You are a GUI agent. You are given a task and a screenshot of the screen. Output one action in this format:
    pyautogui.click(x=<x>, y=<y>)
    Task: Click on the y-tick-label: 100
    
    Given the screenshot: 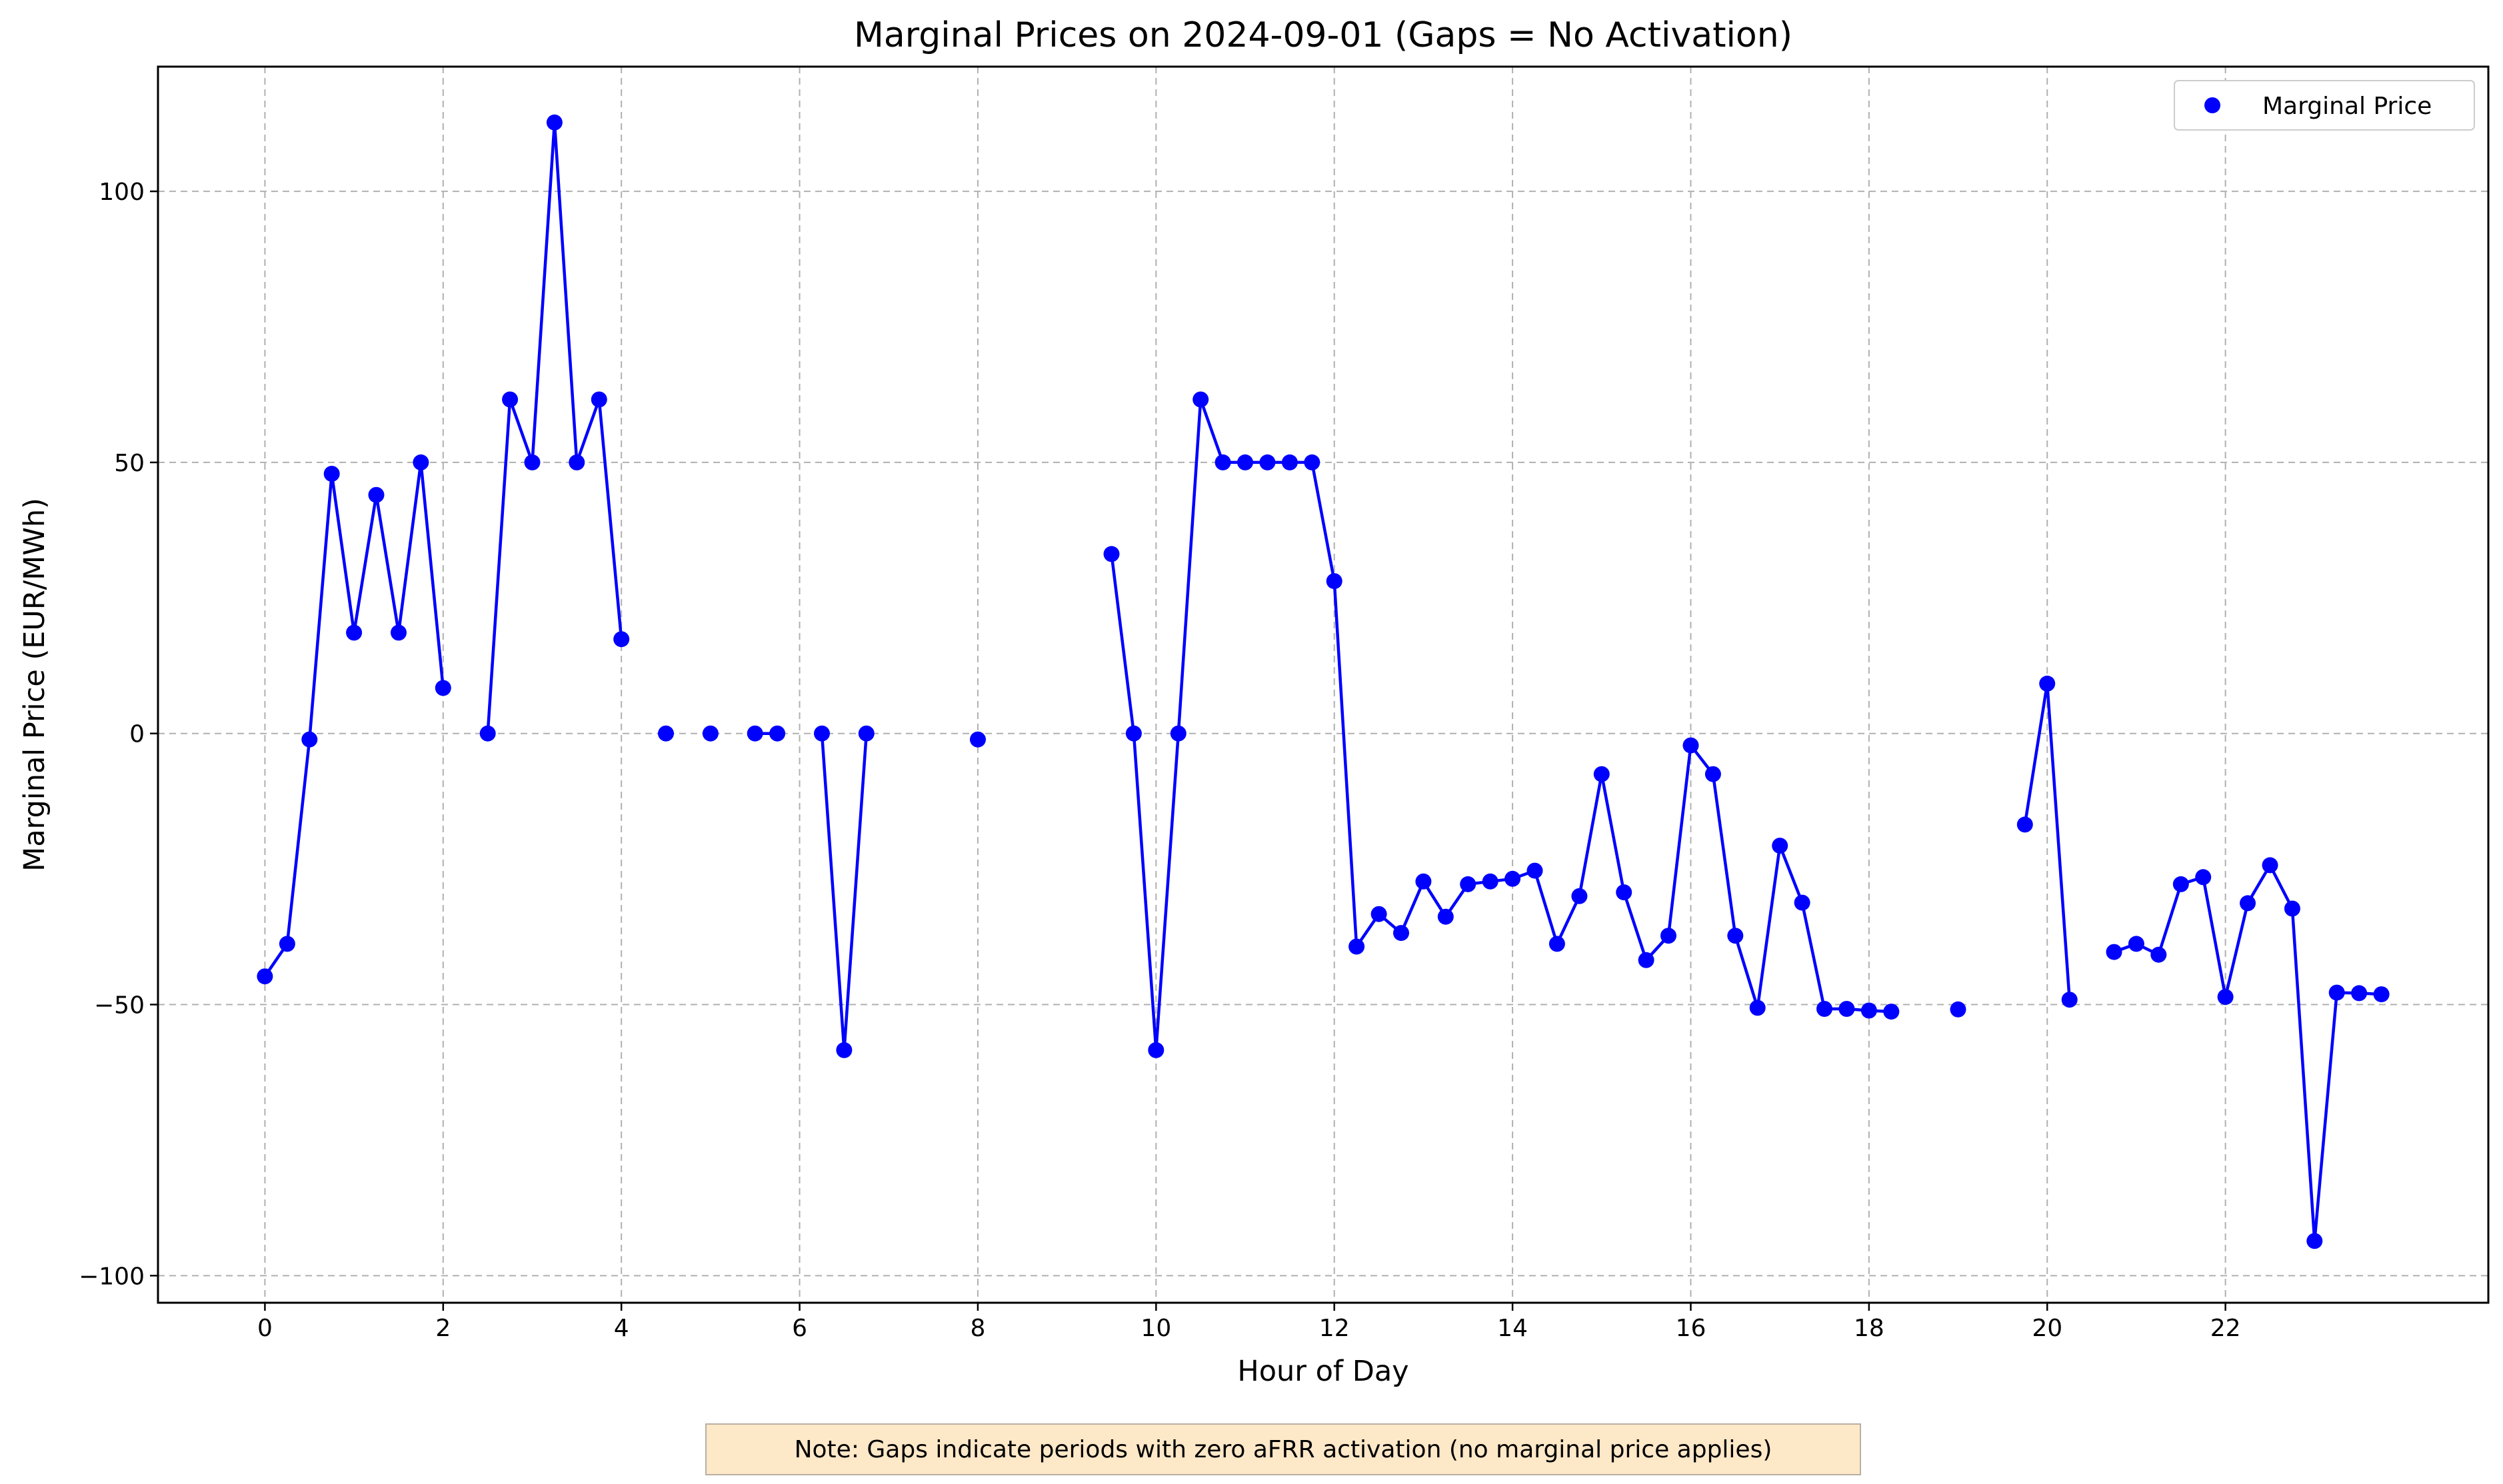 What is the action you would take?
    pyautogui.click(x=122, y=192)
    